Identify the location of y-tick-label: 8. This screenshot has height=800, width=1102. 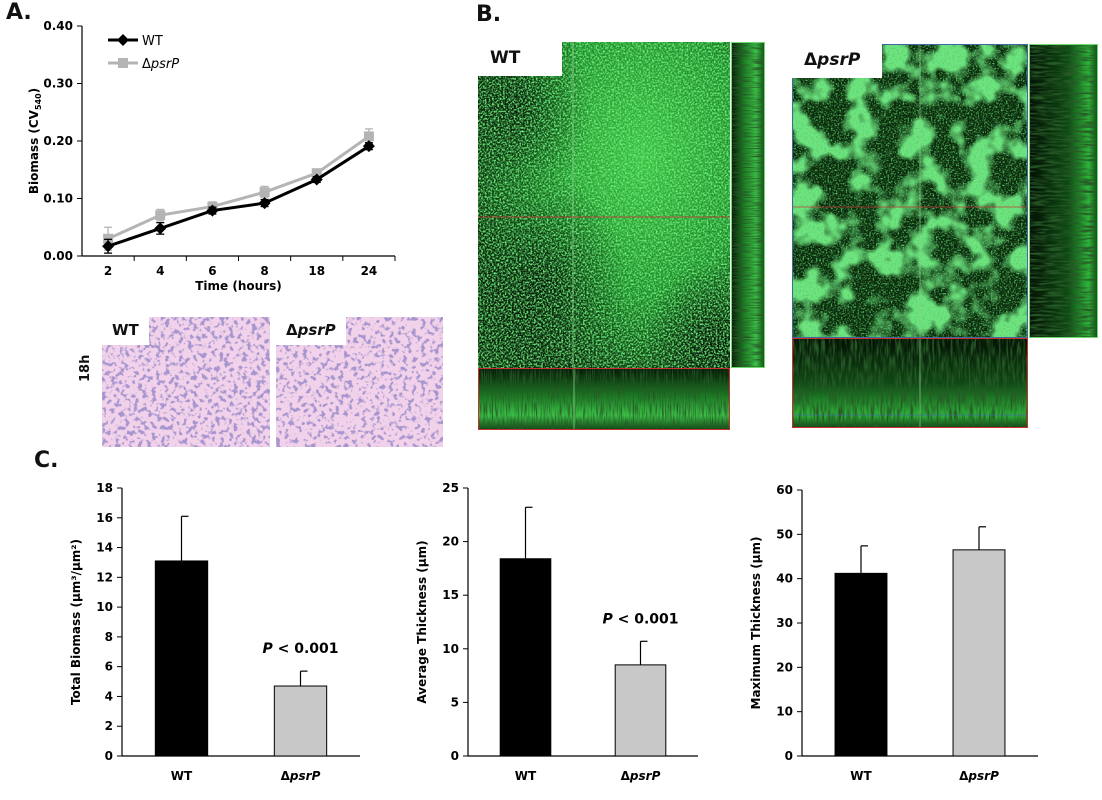
(109, 637).